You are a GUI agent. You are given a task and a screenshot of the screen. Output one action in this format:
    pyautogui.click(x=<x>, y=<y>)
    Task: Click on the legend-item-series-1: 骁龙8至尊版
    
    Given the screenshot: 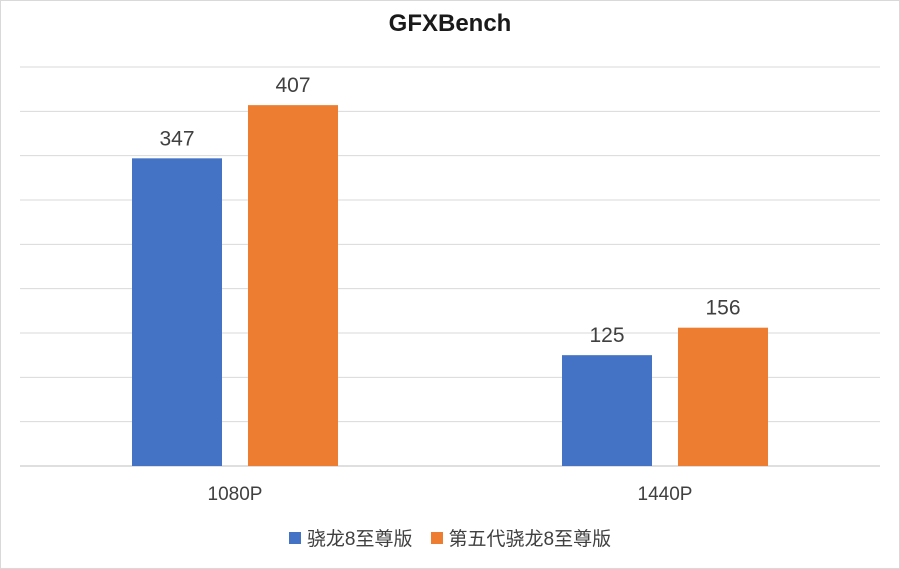 What is the action you would take?
    pyautogui.click(x=350, y=537)
    